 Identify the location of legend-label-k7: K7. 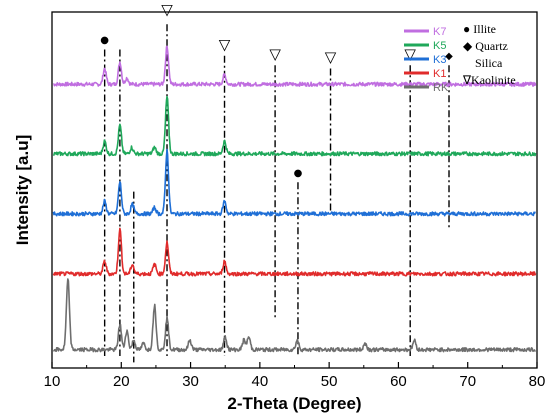
(439, 32).